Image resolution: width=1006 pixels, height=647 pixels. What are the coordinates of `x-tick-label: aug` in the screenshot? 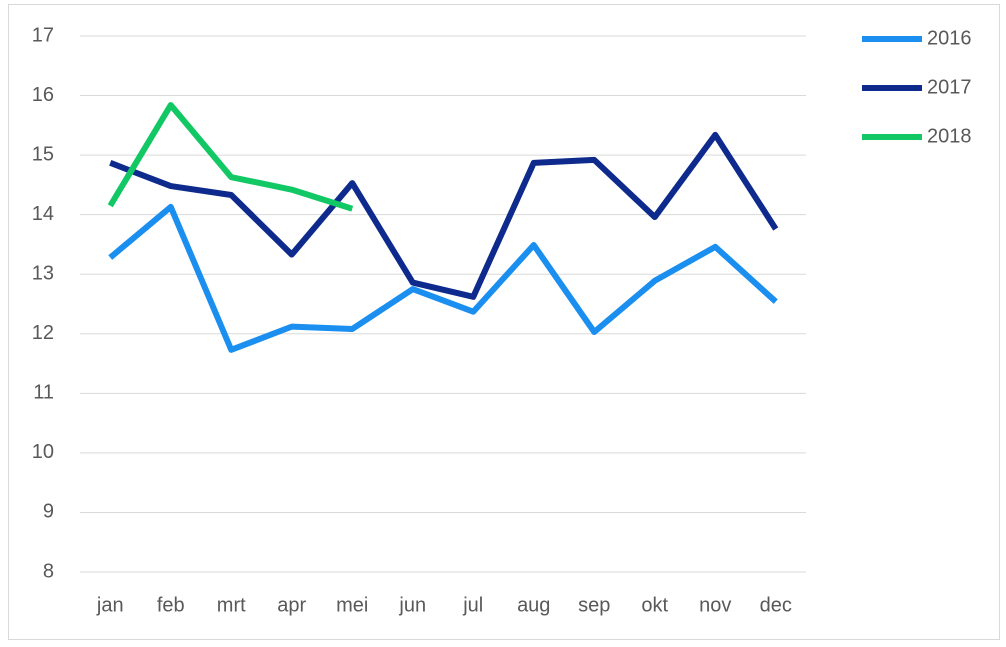 It's located at (533, 605).